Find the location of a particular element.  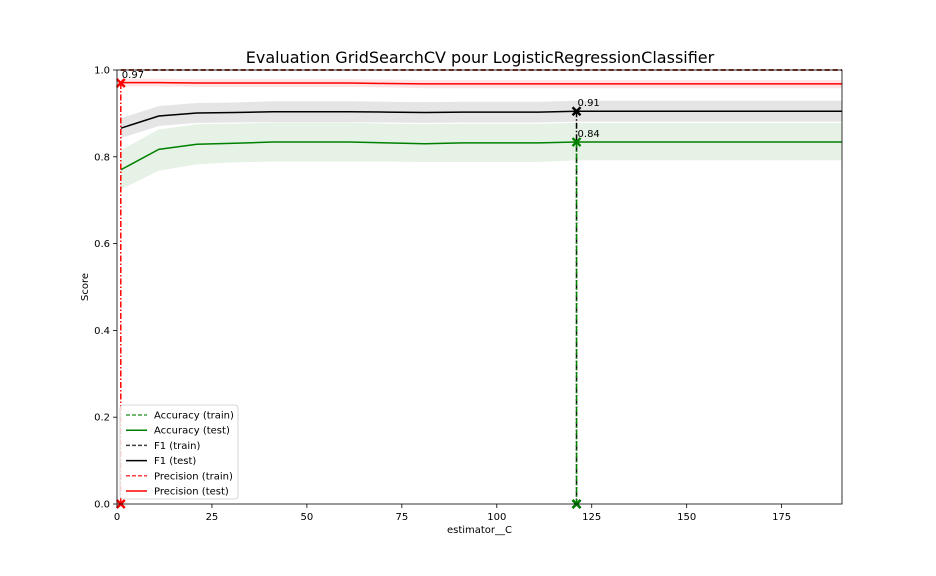

legend-label-accuracy-test: Accuracy (test) is located at coordinates (192, 431).